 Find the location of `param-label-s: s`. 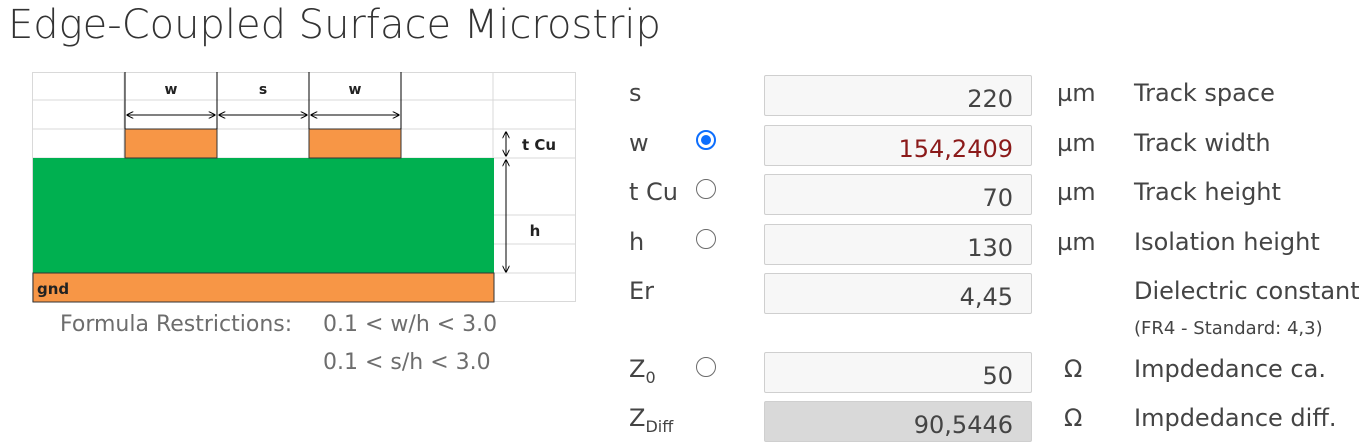

param-label-s: s is located at coordinates (635, 93).